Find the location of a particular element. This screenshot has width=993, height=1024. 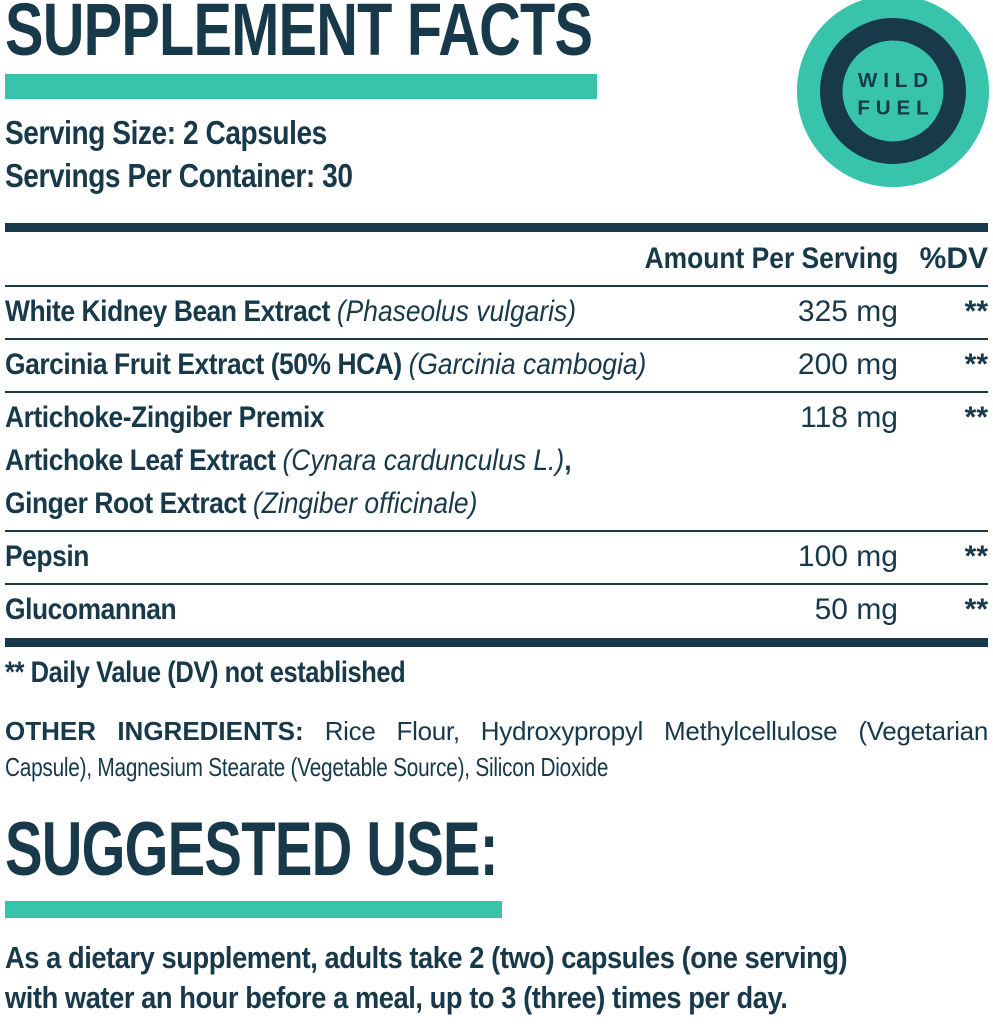

table-top-rule is located at coordinates (496, 227).